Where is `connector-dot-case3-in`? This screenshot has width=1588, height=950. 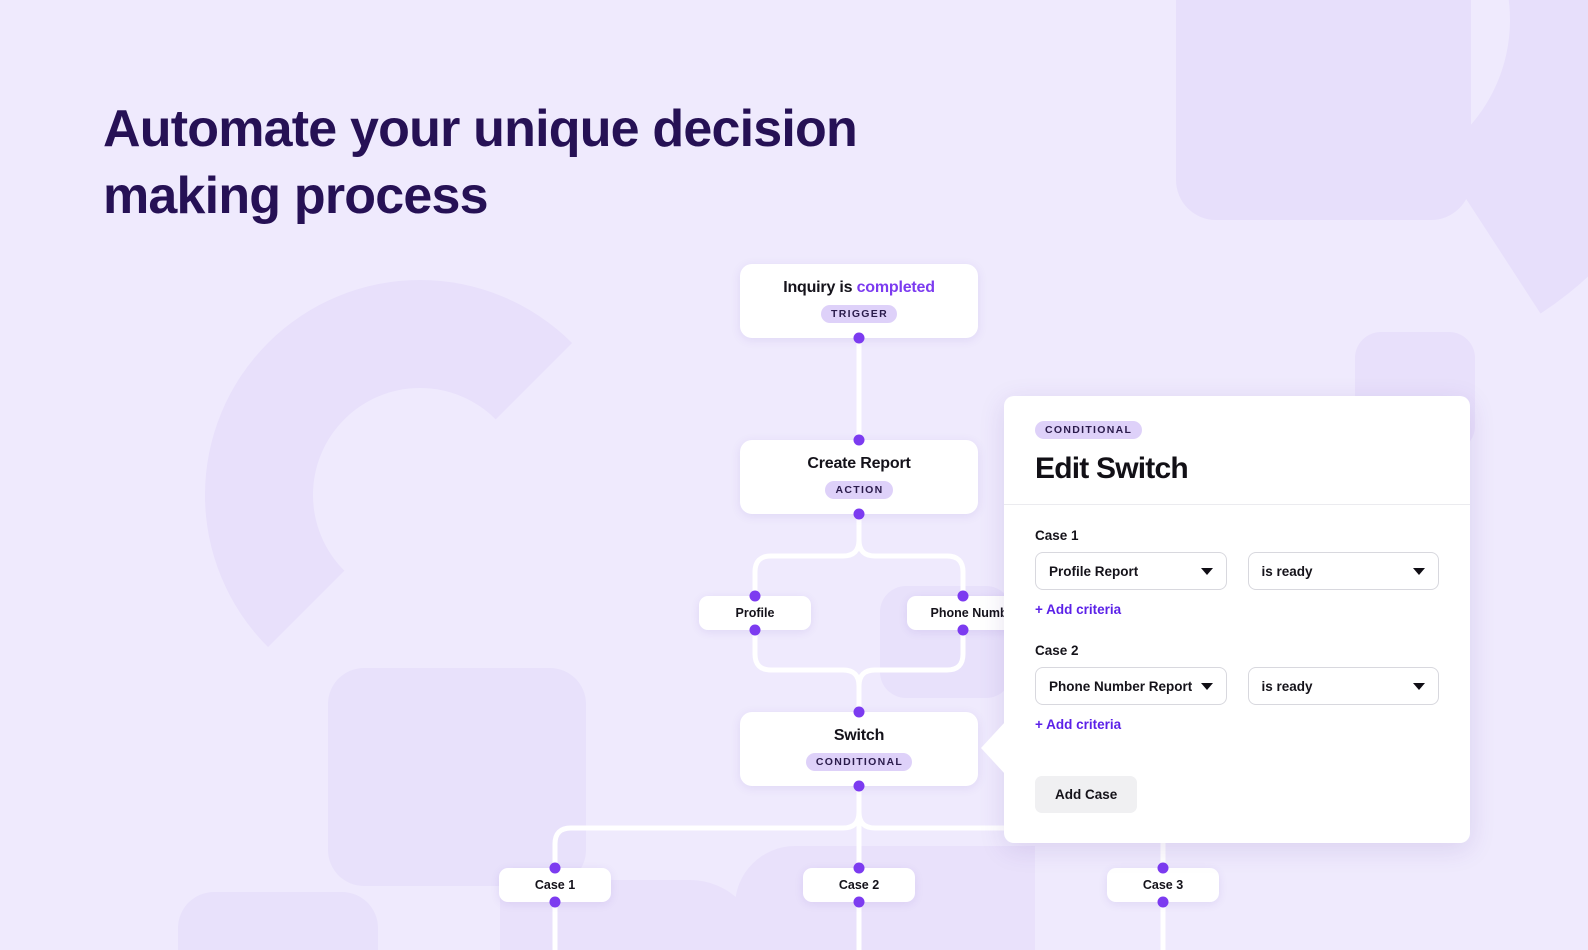
connector-dot-case3-in is located at coordinates (1163, 868).